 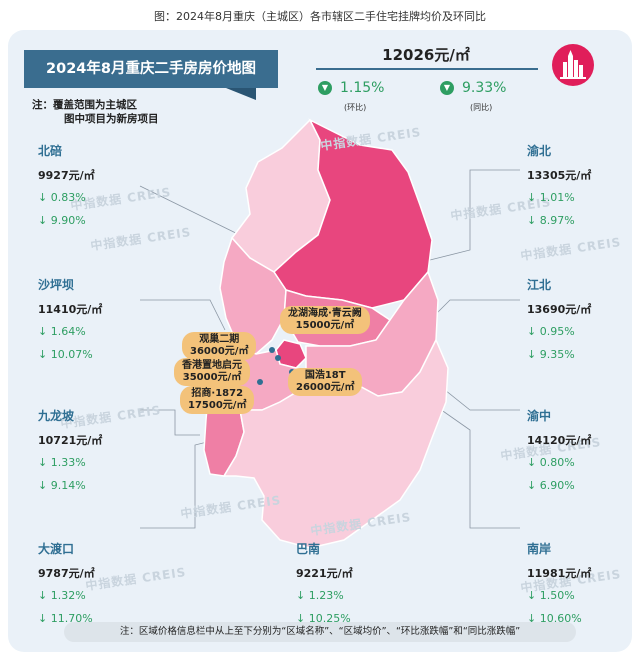 I want to click on figure-title: 图：2024年8月重庆（主城区）各市辖区二手住宅挂牌均价及环同比, so click(x=320, y=16).